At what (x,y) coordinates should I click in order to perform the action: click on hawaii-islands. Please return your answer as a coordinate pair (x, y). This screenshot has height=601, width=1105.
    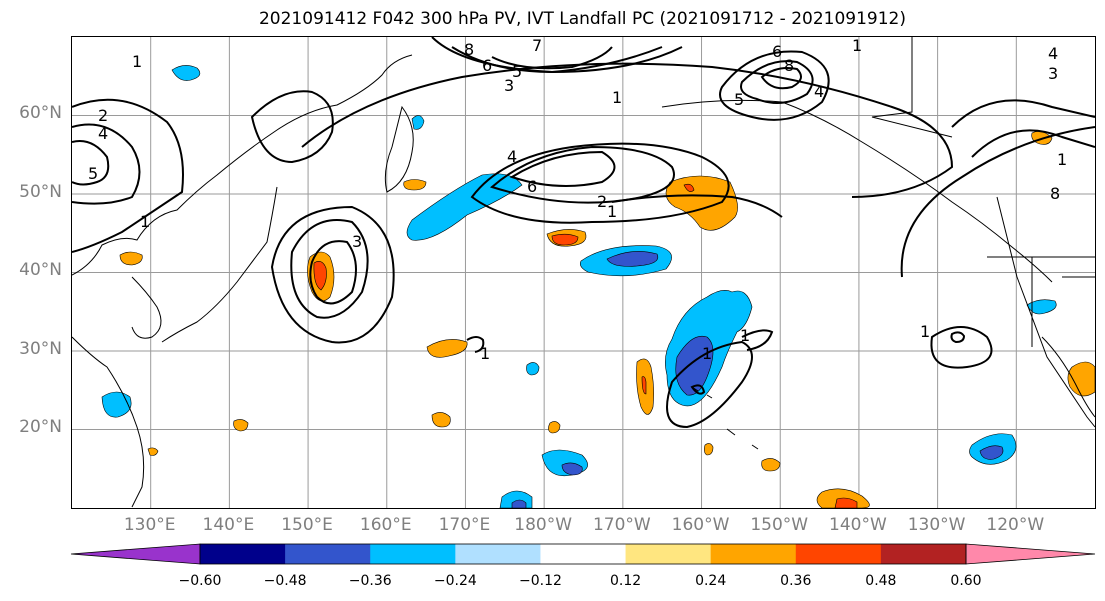
    Looking at the image, I should click on (725, 418).